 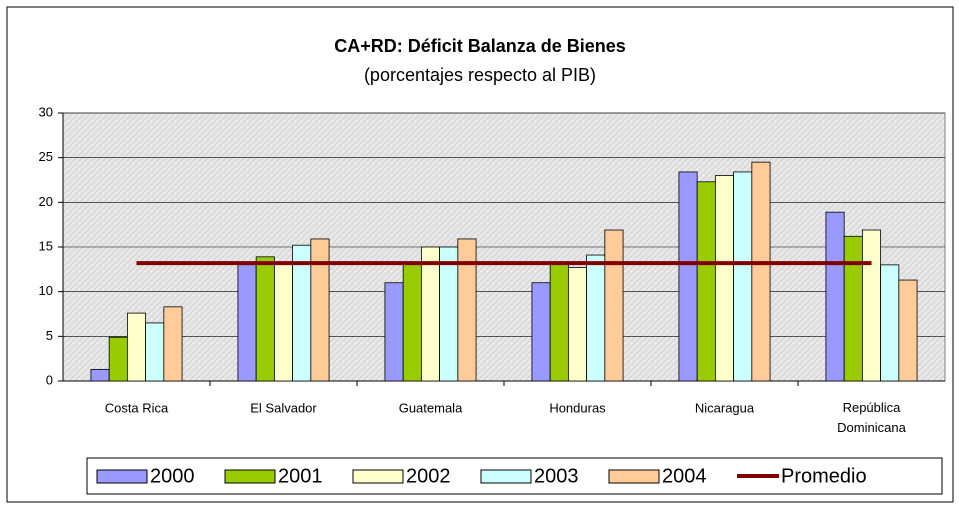 I want to click on x-tick-label: Guatemala, so click(x=431, y=407).